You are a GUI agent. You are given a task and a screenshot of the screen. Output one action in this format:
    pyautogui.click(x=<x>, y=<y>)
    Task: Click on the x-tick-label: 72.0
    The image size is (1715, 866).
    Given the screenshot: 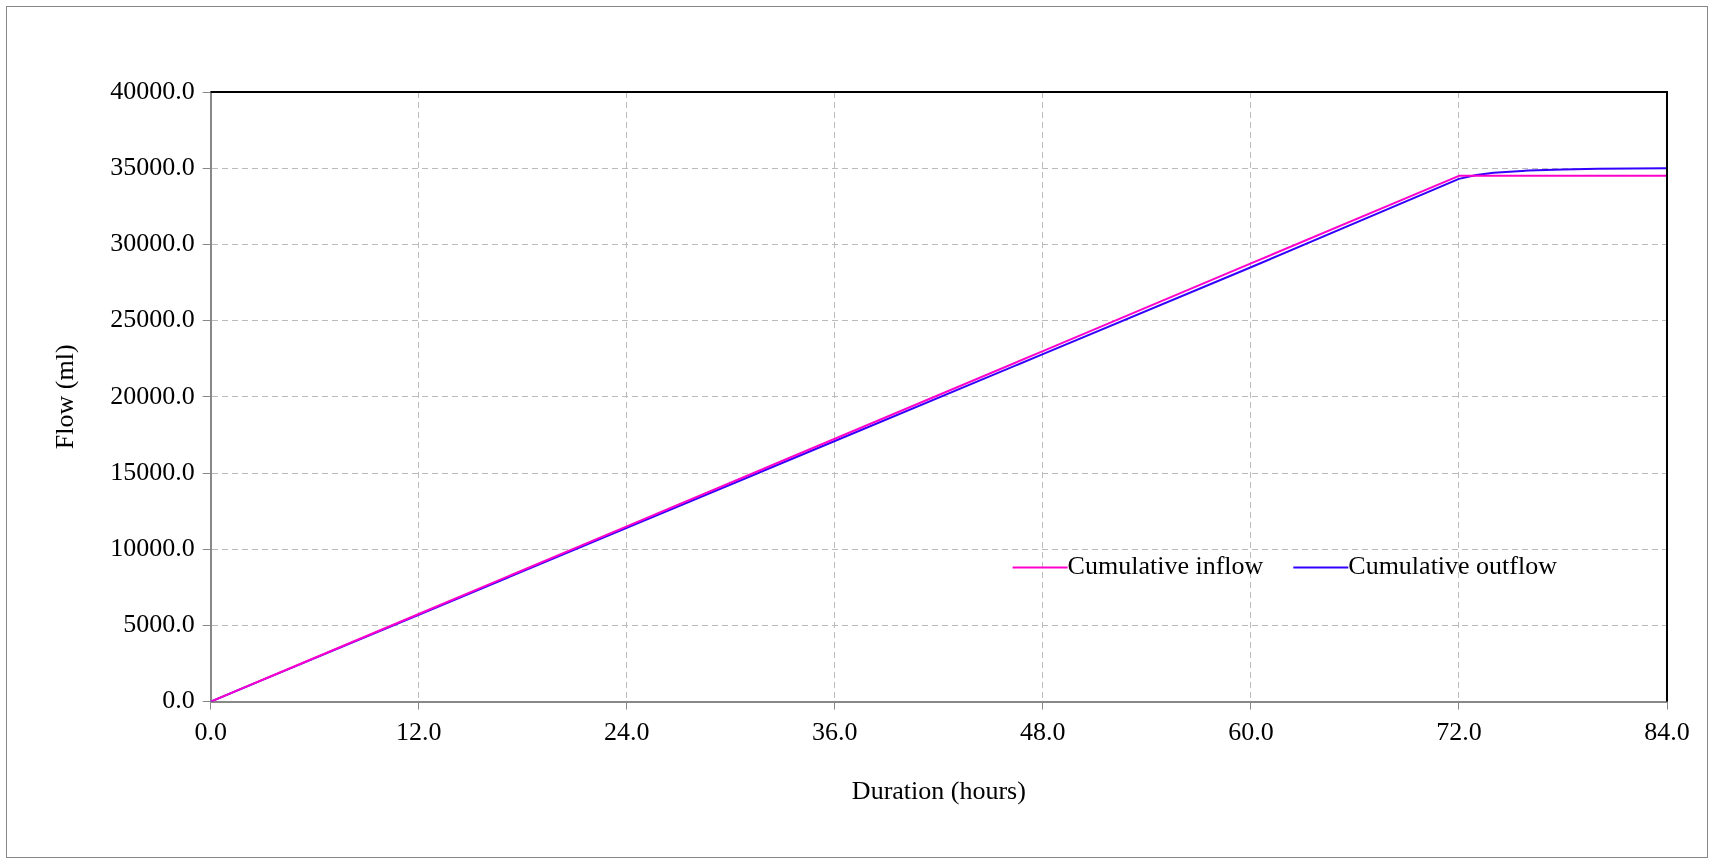 What is the action you would take?
    pyautogui.click(x=1459, y=732)
    